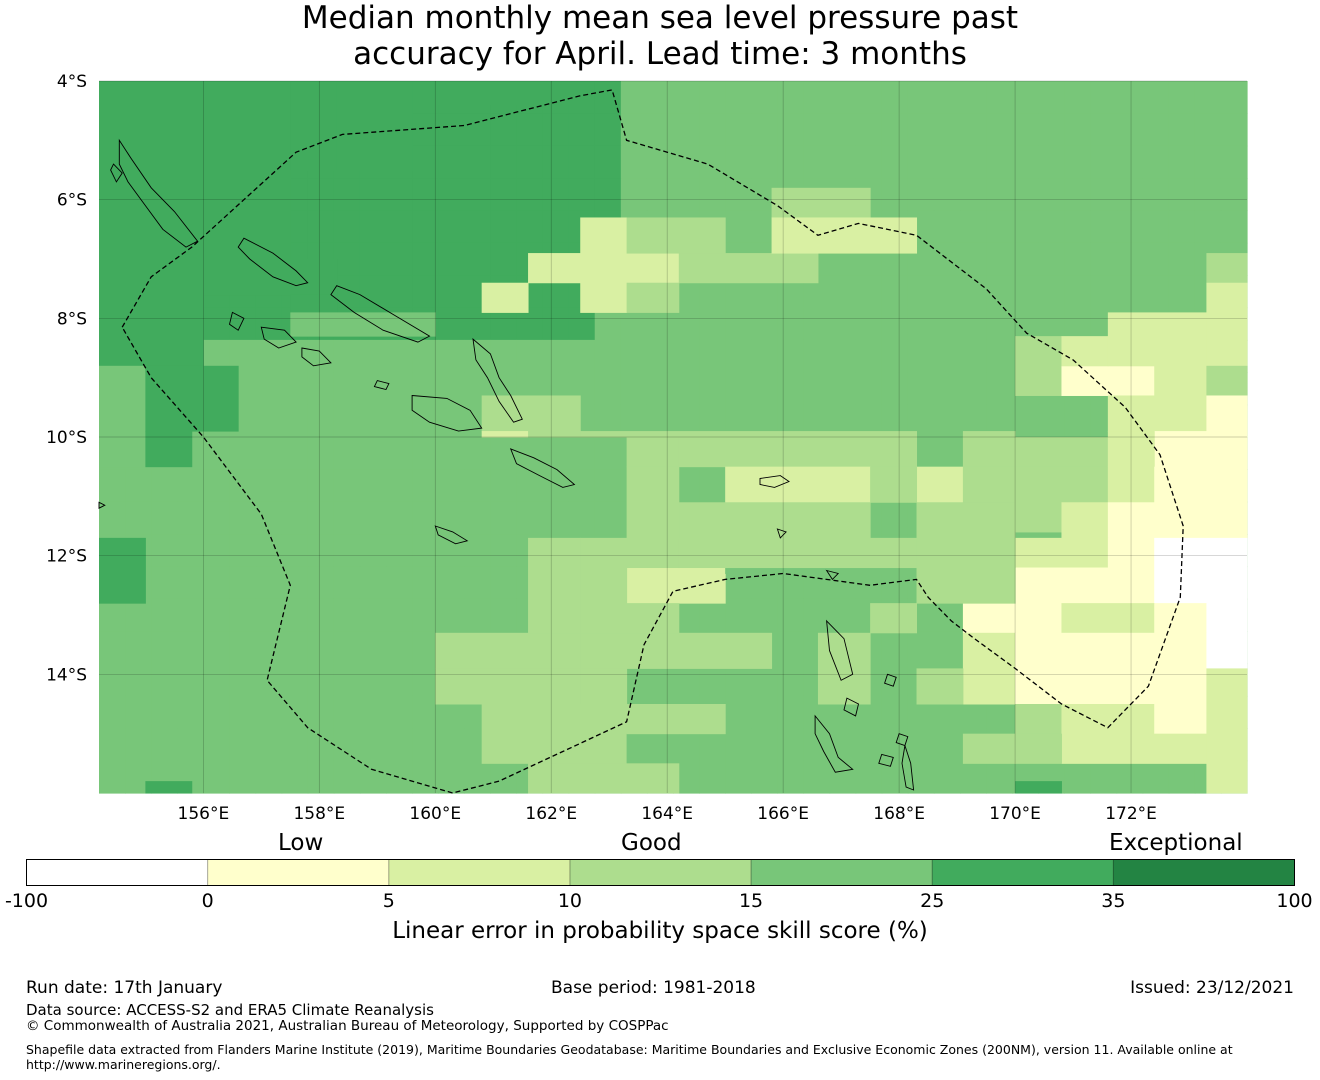 The image size is (1320, 1080). Describe the element at coordinates (551, 814) in the screenshot. I see `lon-label: 162°E` at that location.